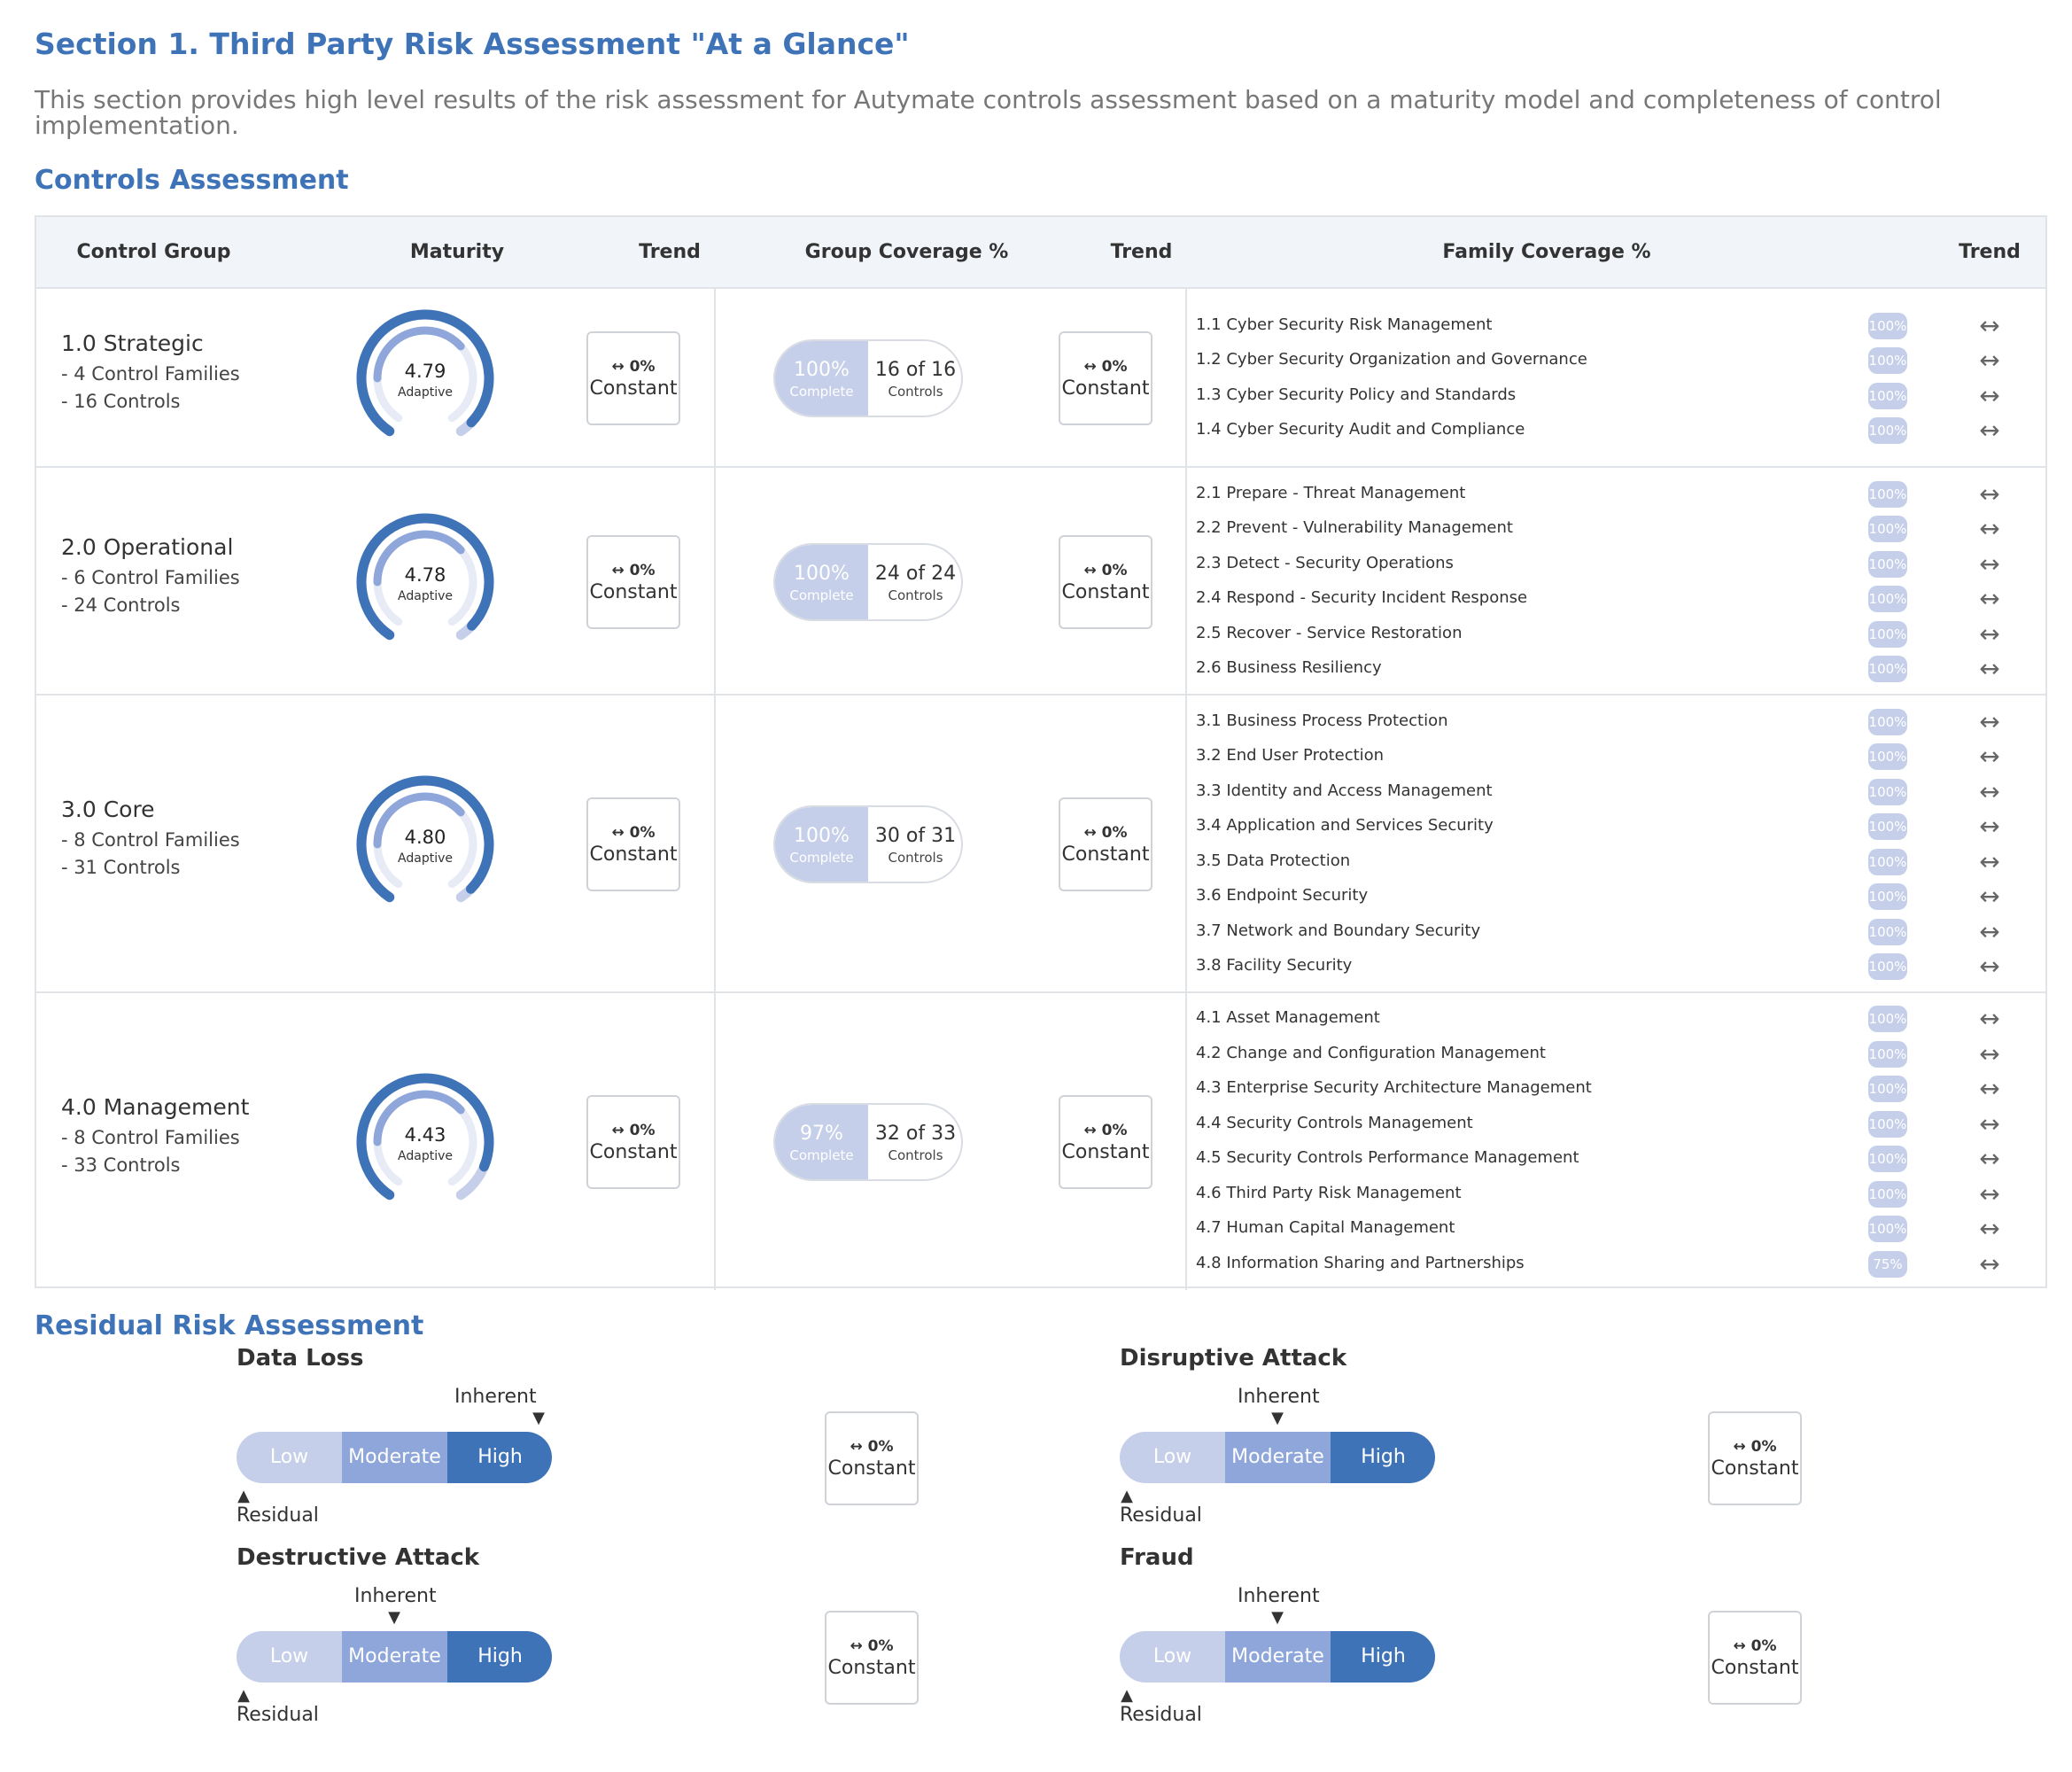 Image resolution: width=2072 pixels, height=1772 pixels. I want to click on controls-count: - 31 Controls, so click(121, 868).